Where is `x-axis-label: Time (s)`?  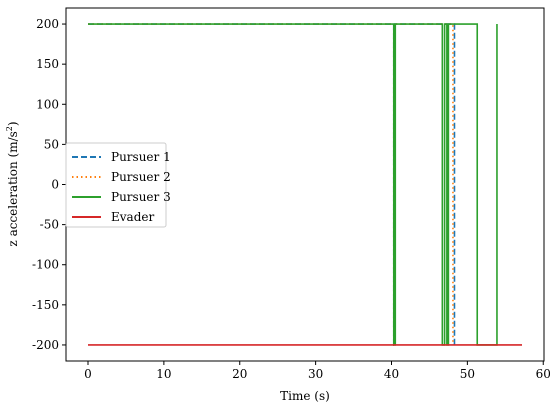 x-axis-label: Time (s) is located at coordinates (305, 396).